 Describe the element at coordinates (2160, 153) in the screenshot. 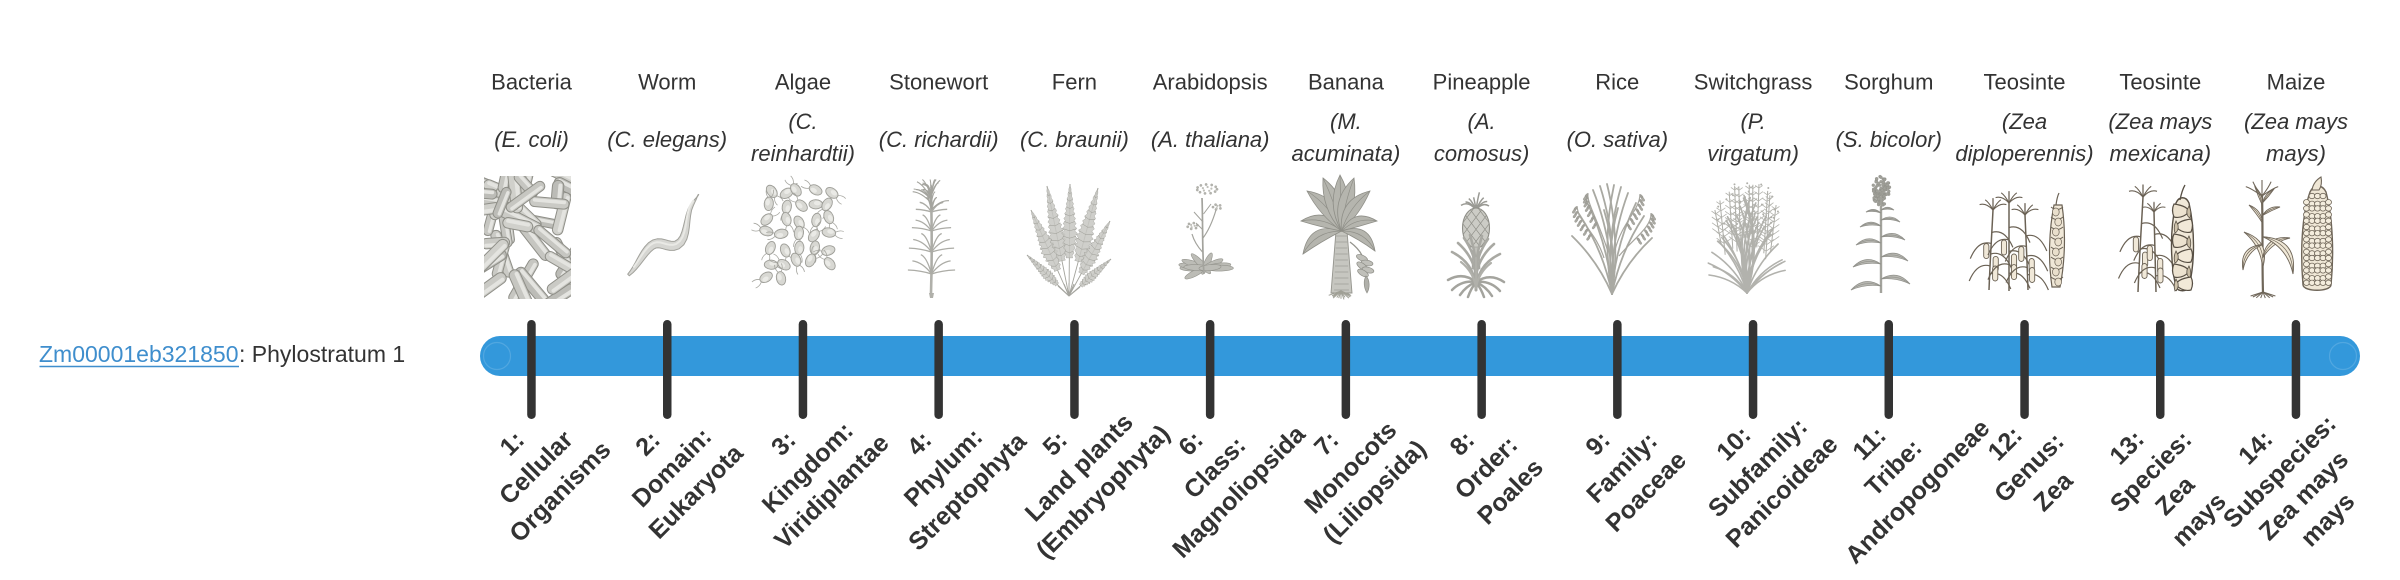

I see `svg-text: mexicana)` at that location.